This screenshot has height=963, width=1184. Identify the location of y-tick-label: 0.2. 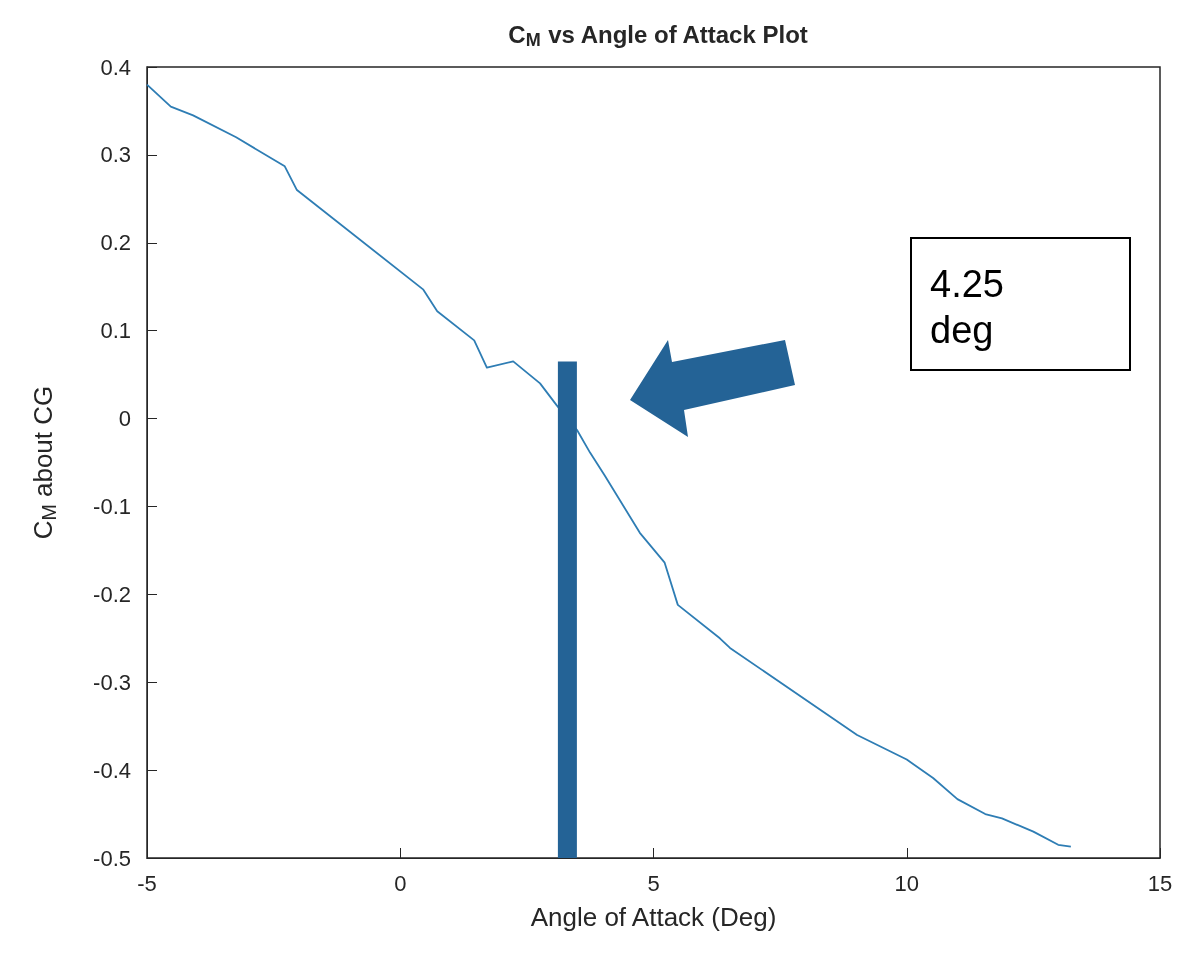
(115, 243).